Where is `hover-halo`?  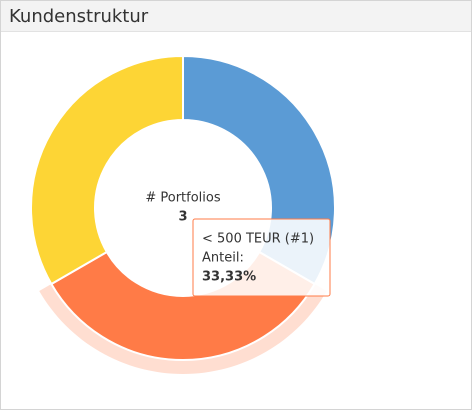 hover-halo is located at coordinates (183, 328).